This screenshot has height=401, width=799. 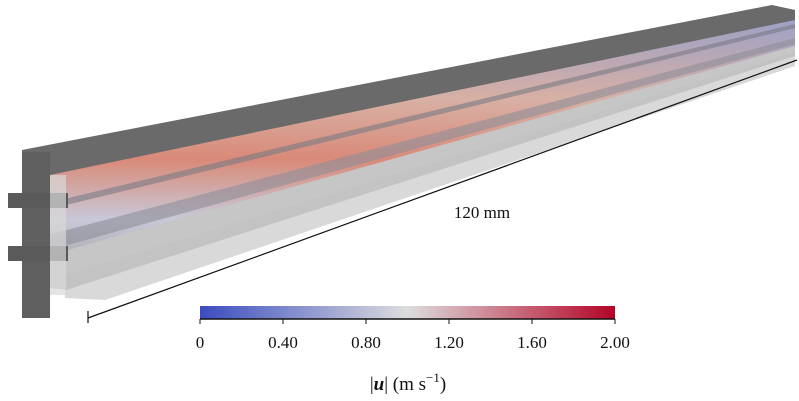 I want to click on dimension-label: 120 mm, so click(x=482, y=212).